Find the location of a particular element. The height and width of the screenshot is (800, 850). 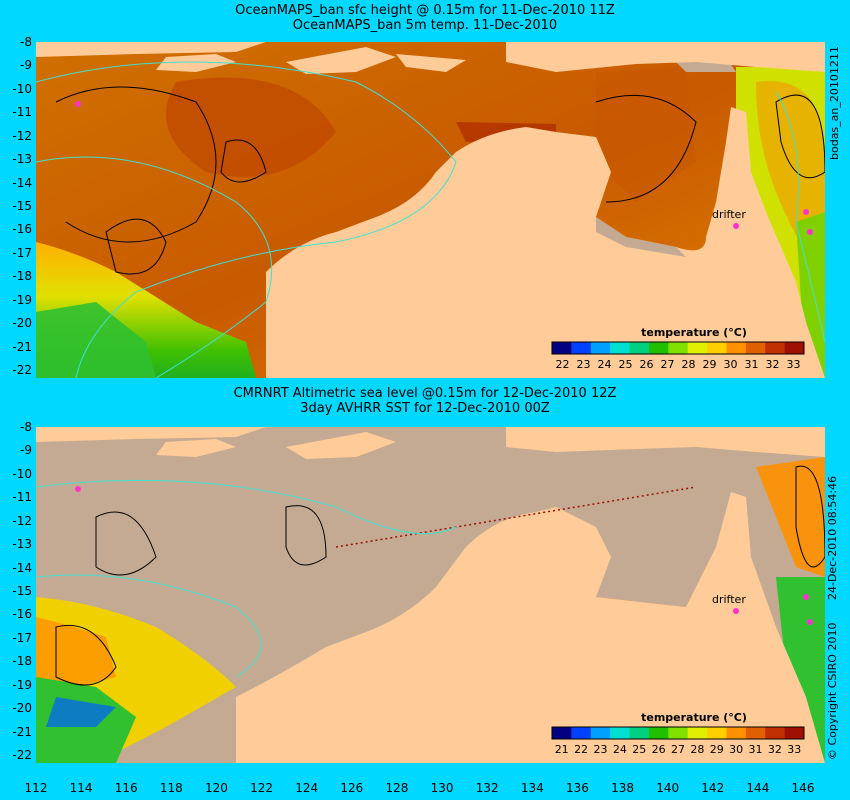

y-axis-tick-label: -14 is located at coordinates (22, 182).